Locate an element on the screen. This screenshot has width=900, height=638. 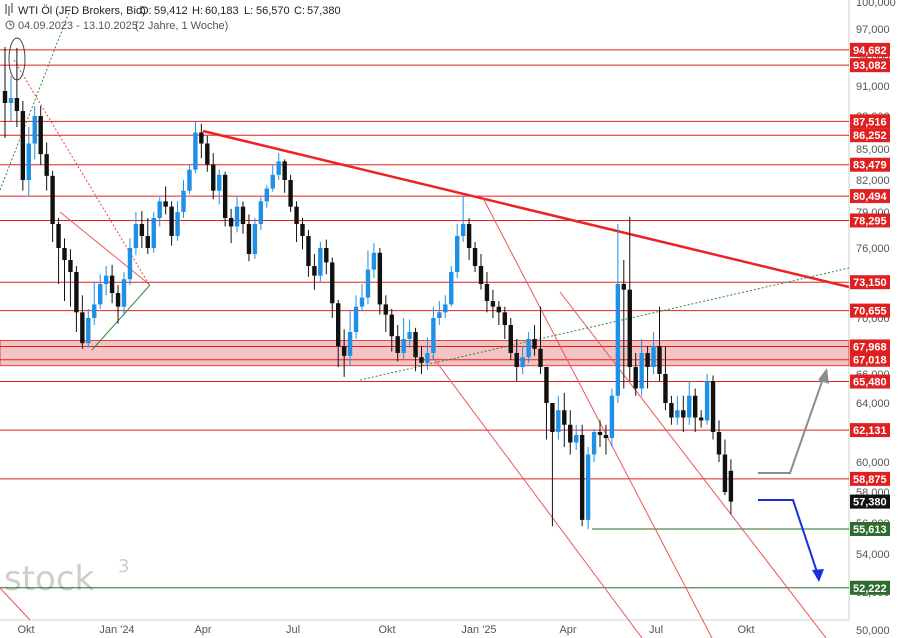
open-value: 59,412 is located at coordinates (171, 11).